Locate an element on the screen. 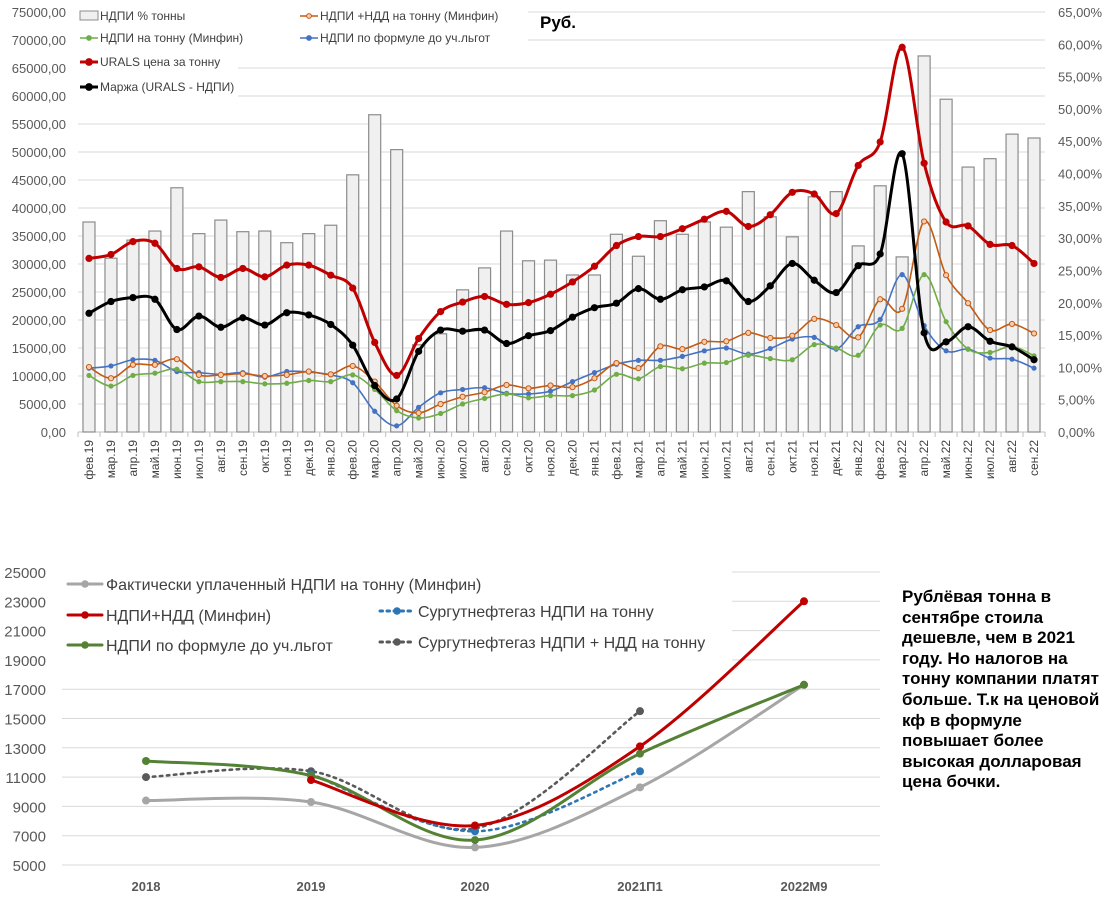 The width and height of the screenshot is (1113, 900). y-tick-label: 23000 is located at coordinates (25, 602).